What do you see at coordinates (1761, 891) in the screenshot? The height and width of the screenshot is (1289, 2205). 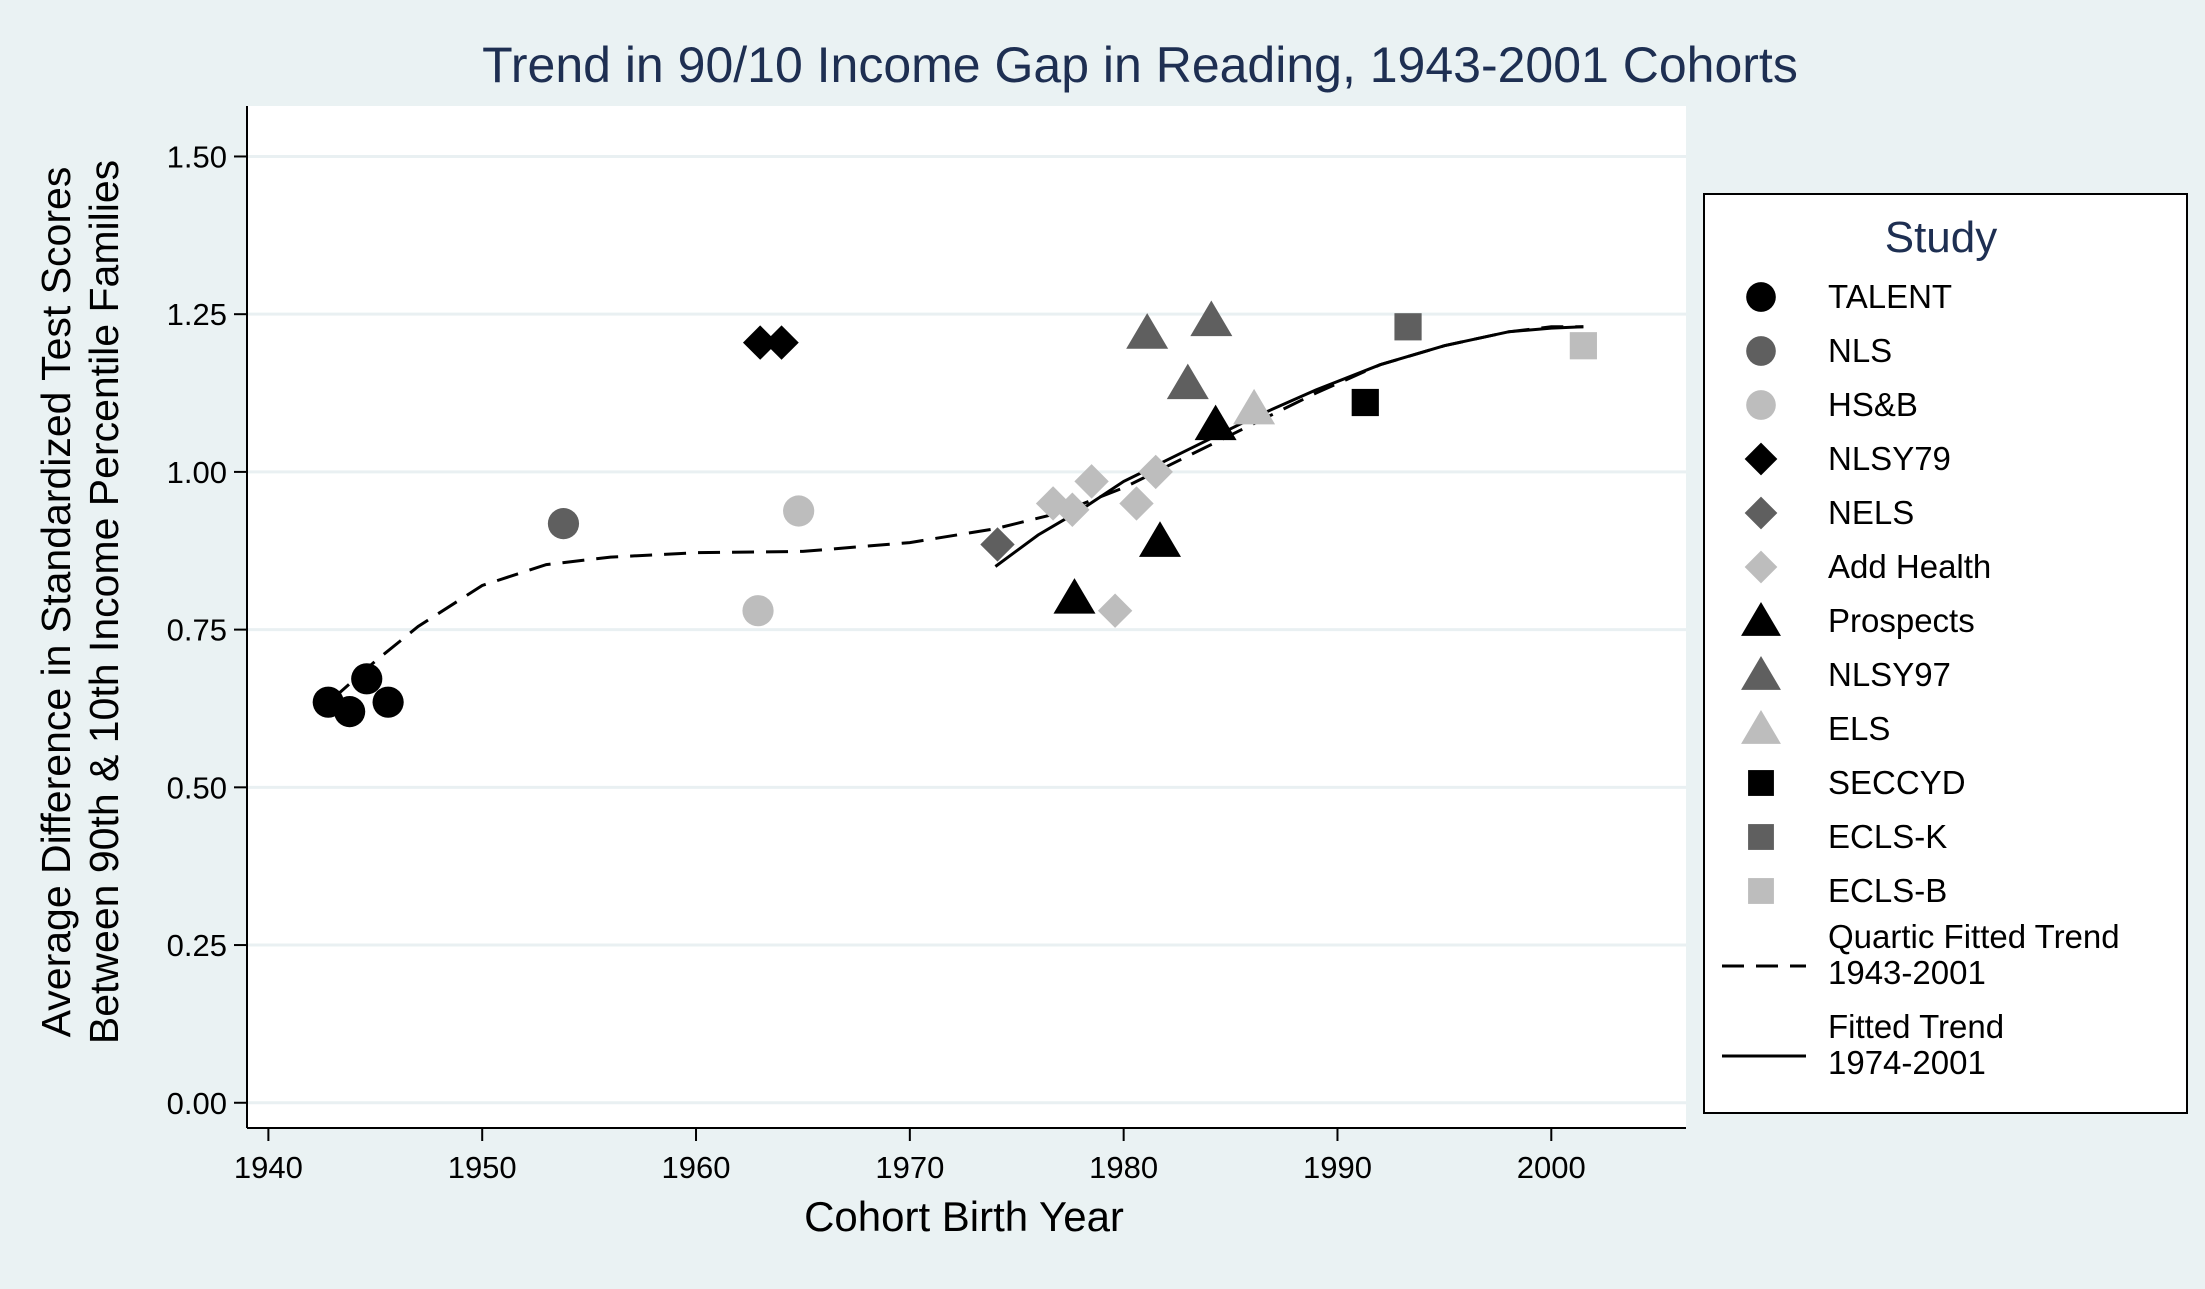 I see `legend-marker-ecls-b` at bounding box center [1761, 891].